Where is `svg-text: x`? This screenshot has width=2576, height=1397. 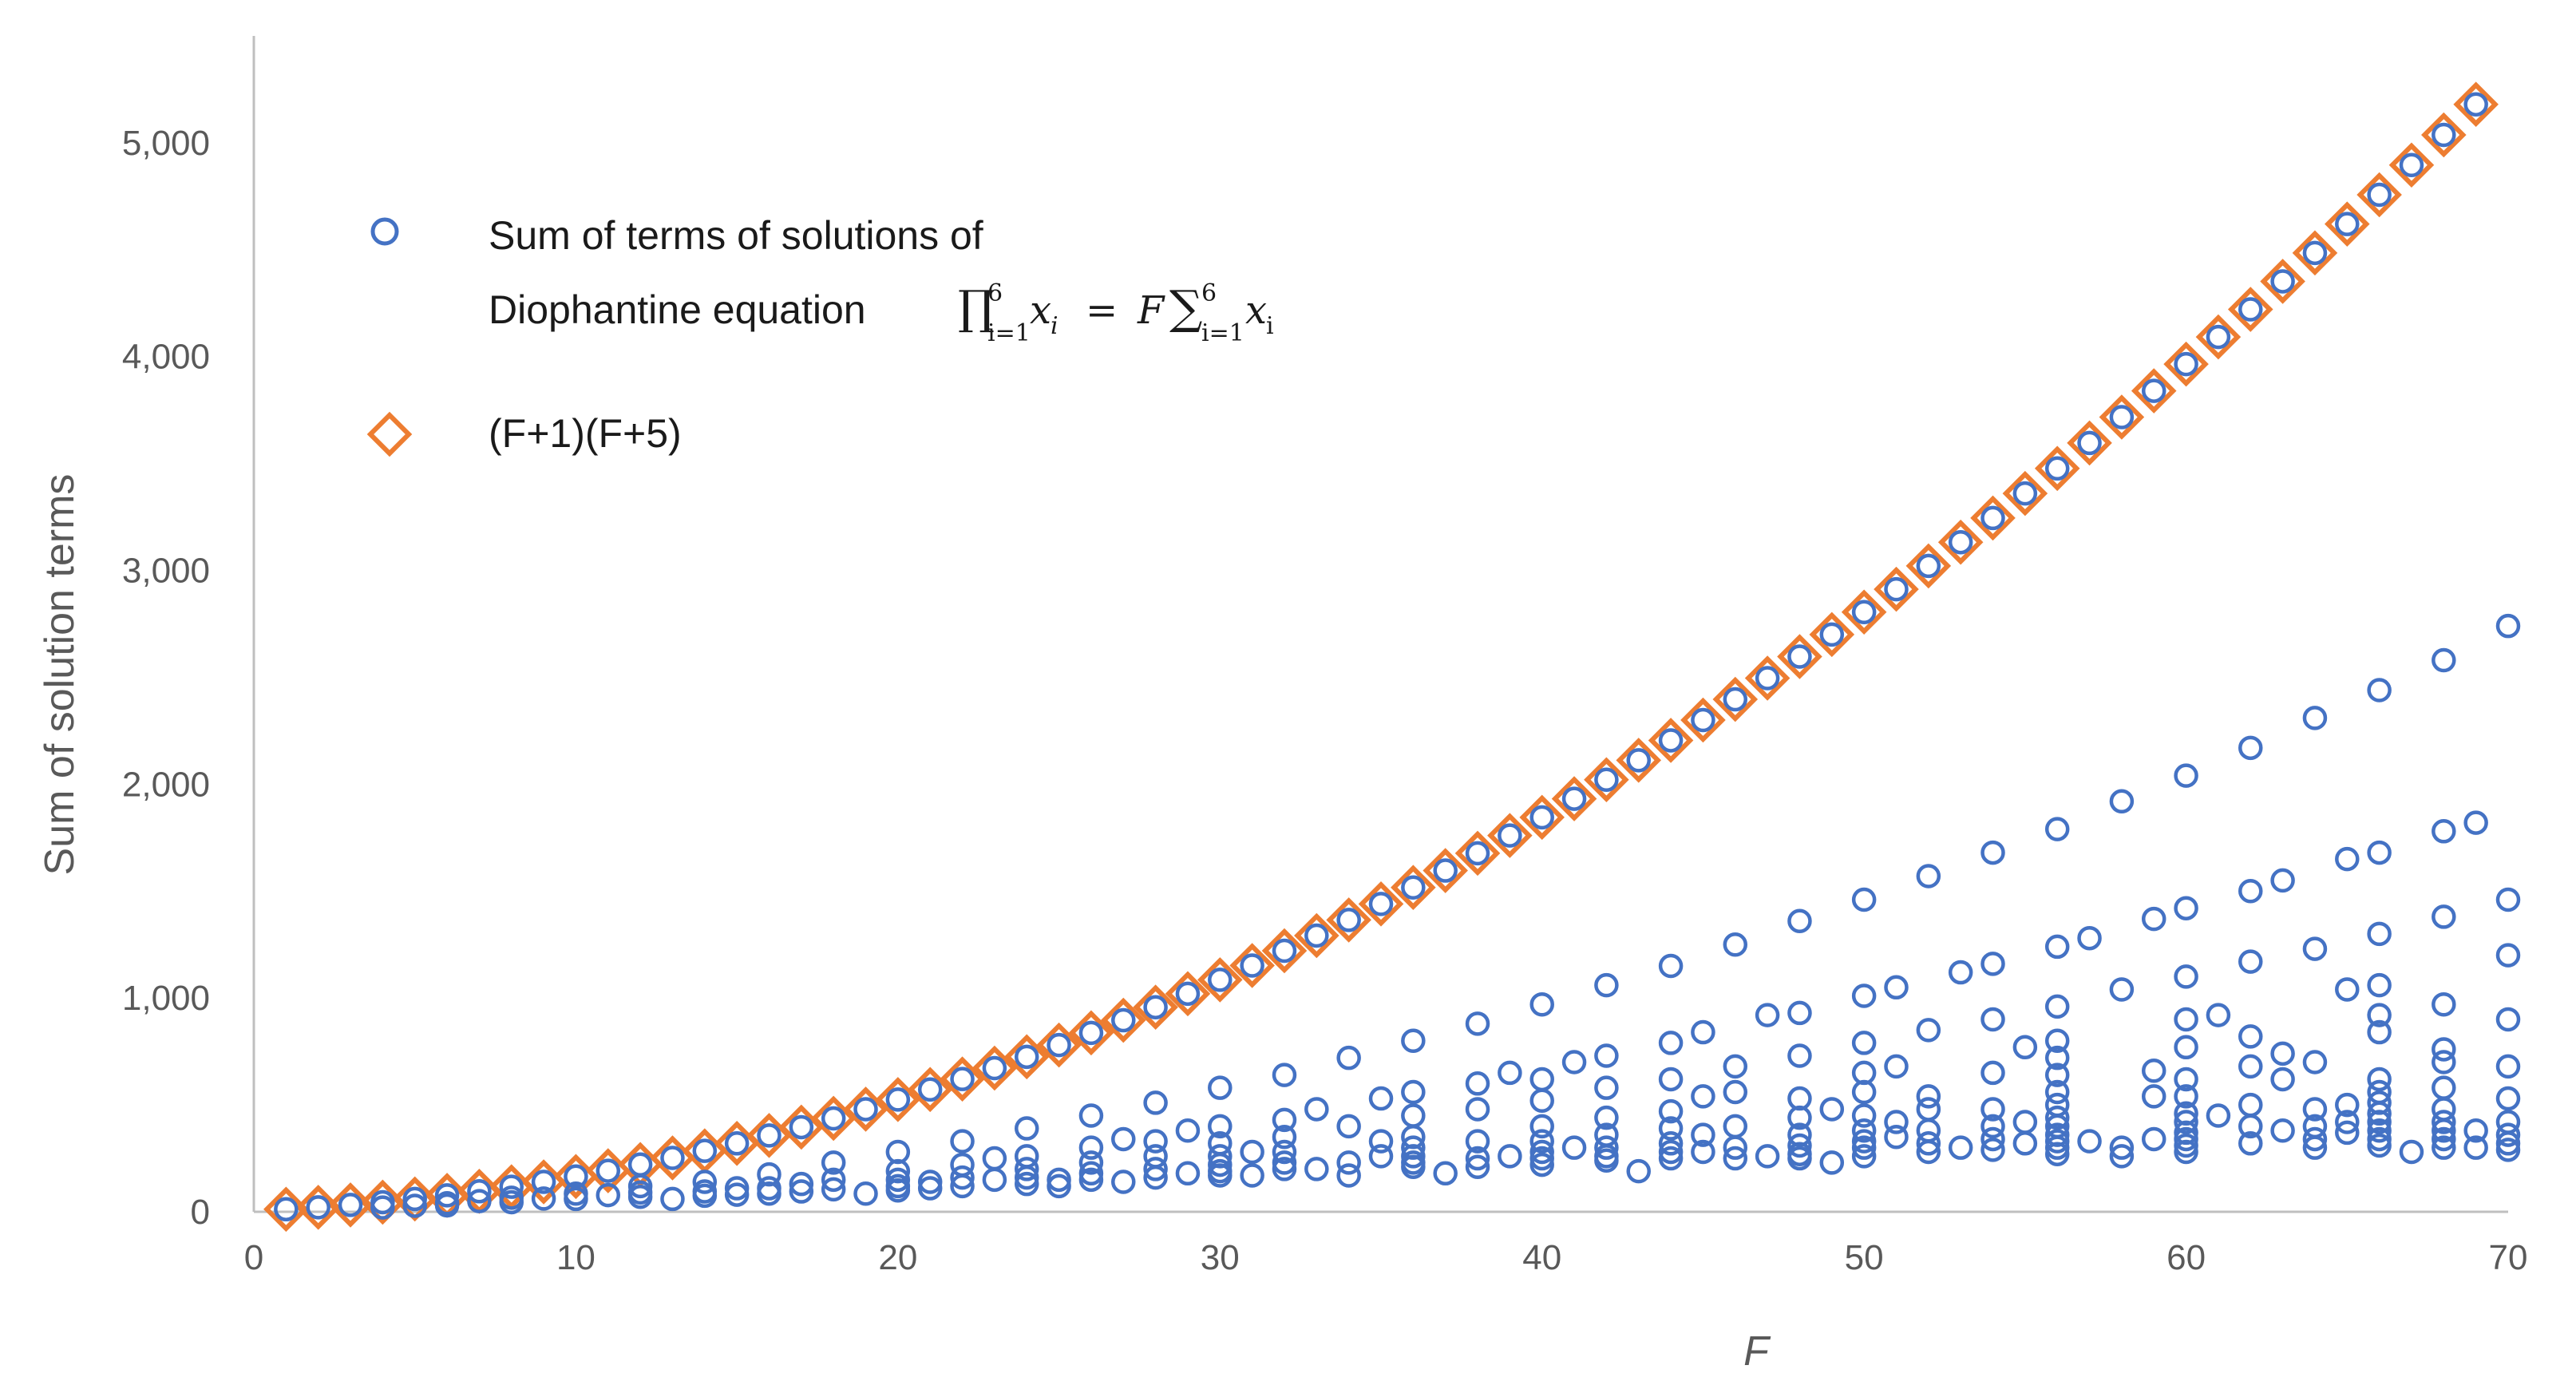 svg-text: x is located at coordinates (1040, 310).